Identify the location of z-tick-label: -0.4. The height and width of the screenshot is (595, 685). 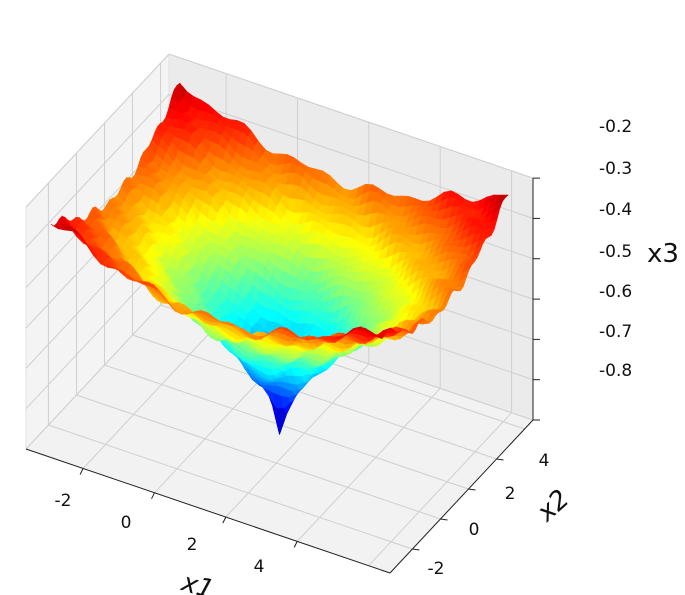
(615, 210).